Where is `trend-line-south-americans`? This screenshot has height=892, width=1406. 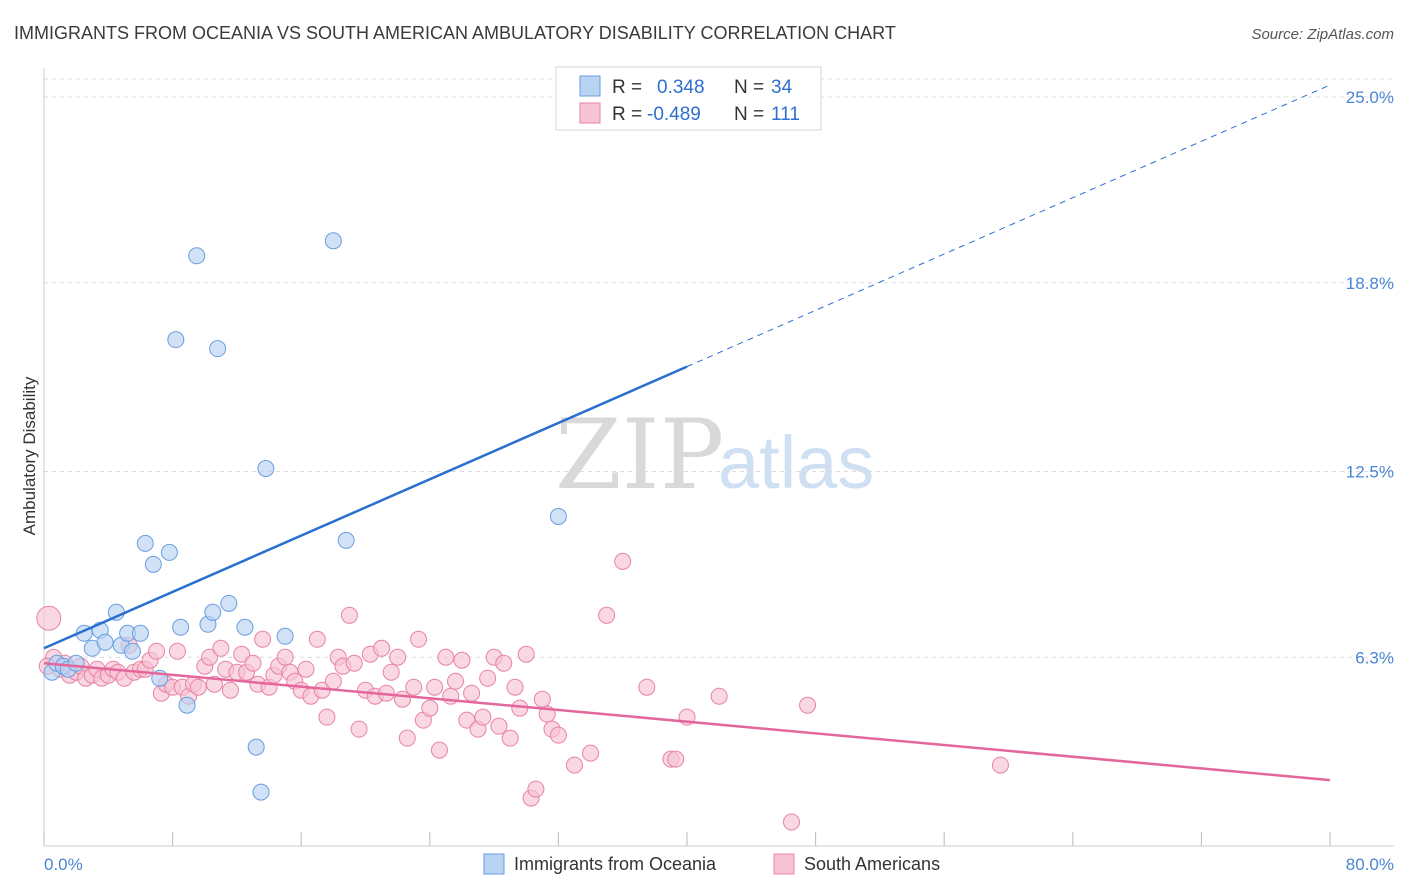 trend-line-south-americans is located at coordinates (687, 721).